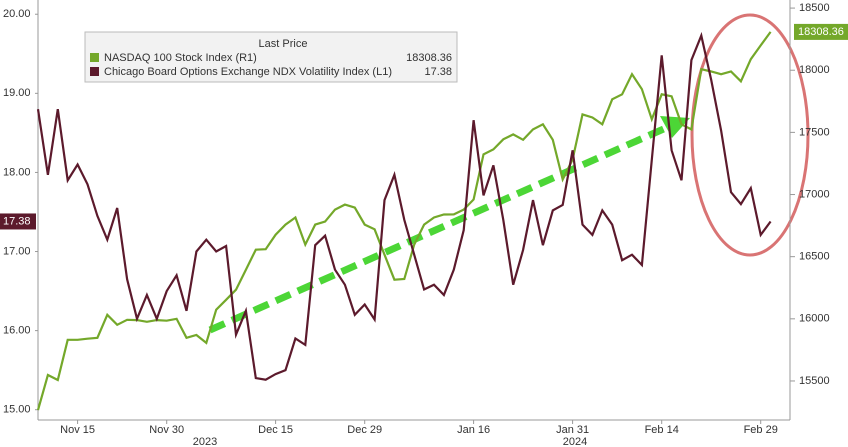 The height and width of the screenshot is (447, 848). I want to click on x-tick-label: Feb 29, so click(761, 430).